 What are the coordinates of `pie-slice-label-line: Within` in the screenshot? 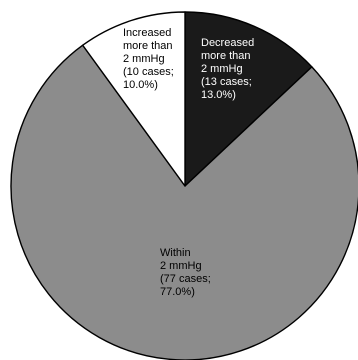 It's located at (175, 253).